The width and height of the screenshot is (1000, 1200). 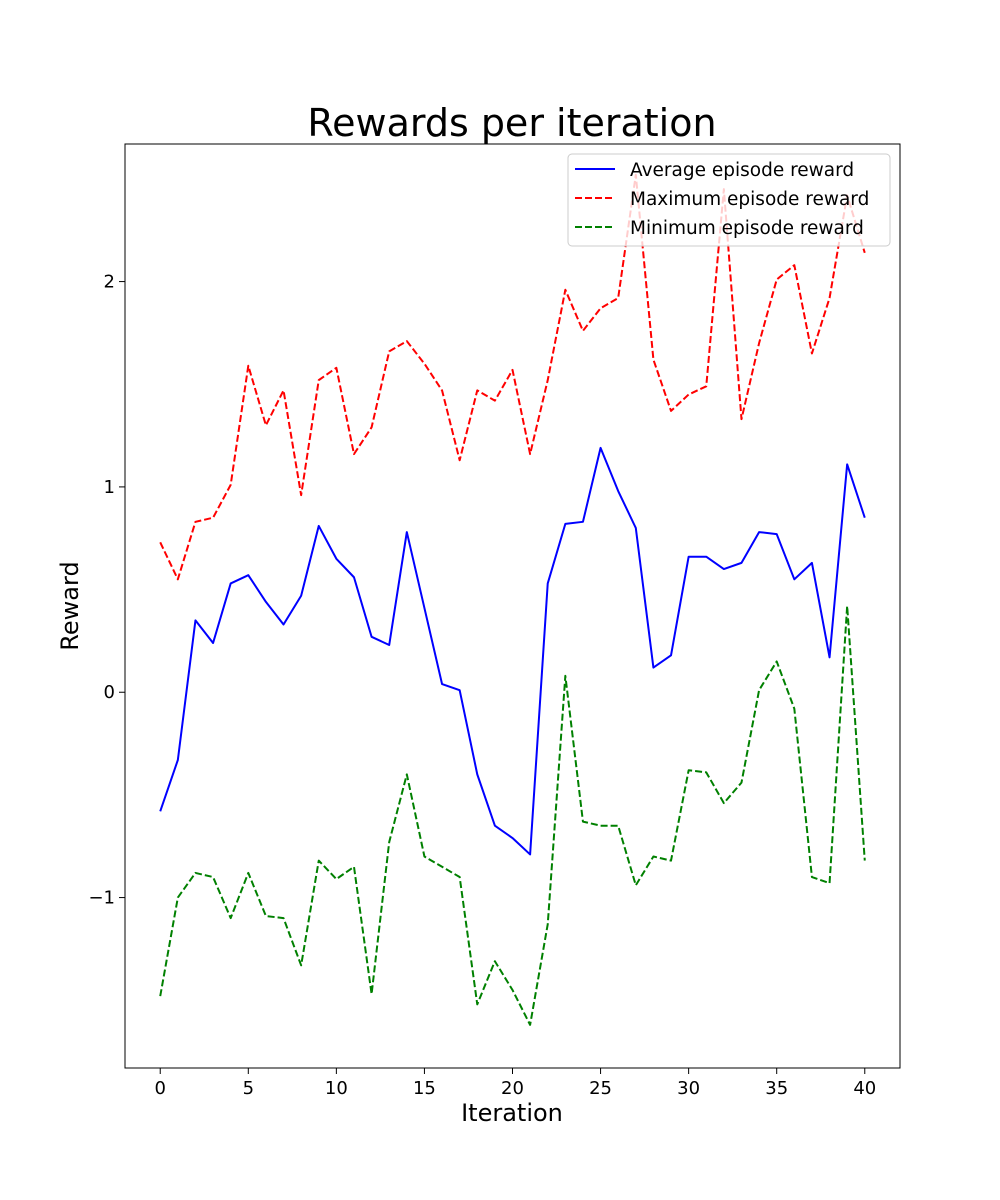 I want to click on legend-label-2: Maximum episode reward, so click(x=749, y=199).